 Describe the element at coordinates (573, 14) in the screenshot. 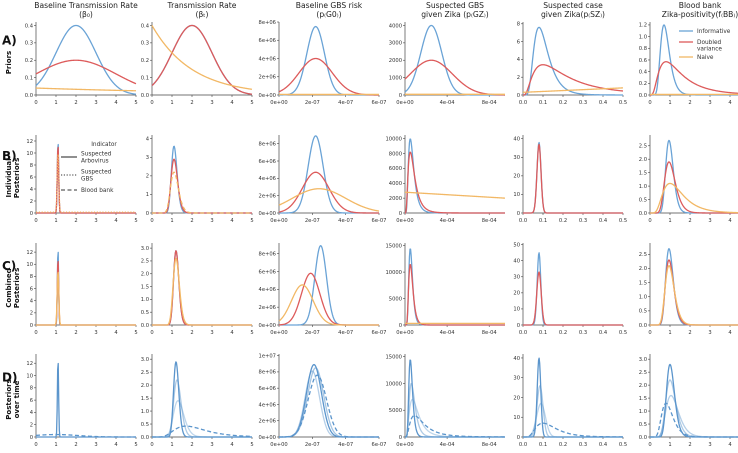

I see `column-subtitle-pSZ: given Zika(p₍SZ₎)` at that location.